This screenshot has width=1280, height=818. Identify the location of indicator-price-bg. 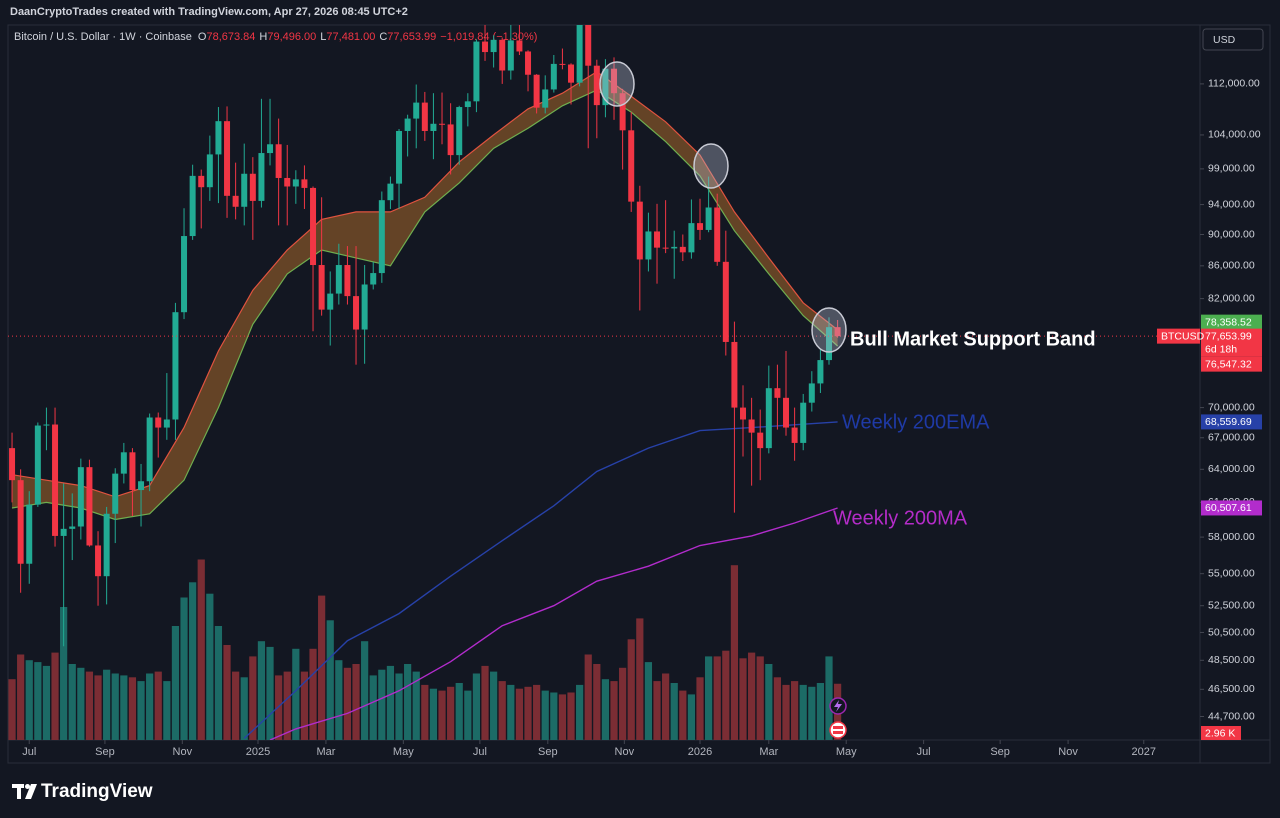
(1231, 508).